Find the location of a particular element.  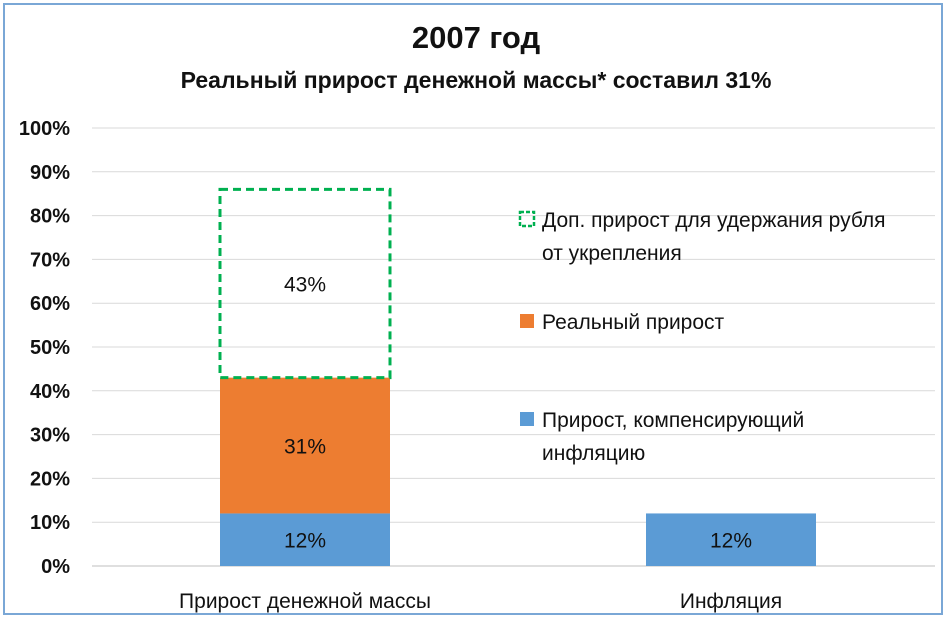

y-tick-label: 90% is located at coordinates (50, 173).